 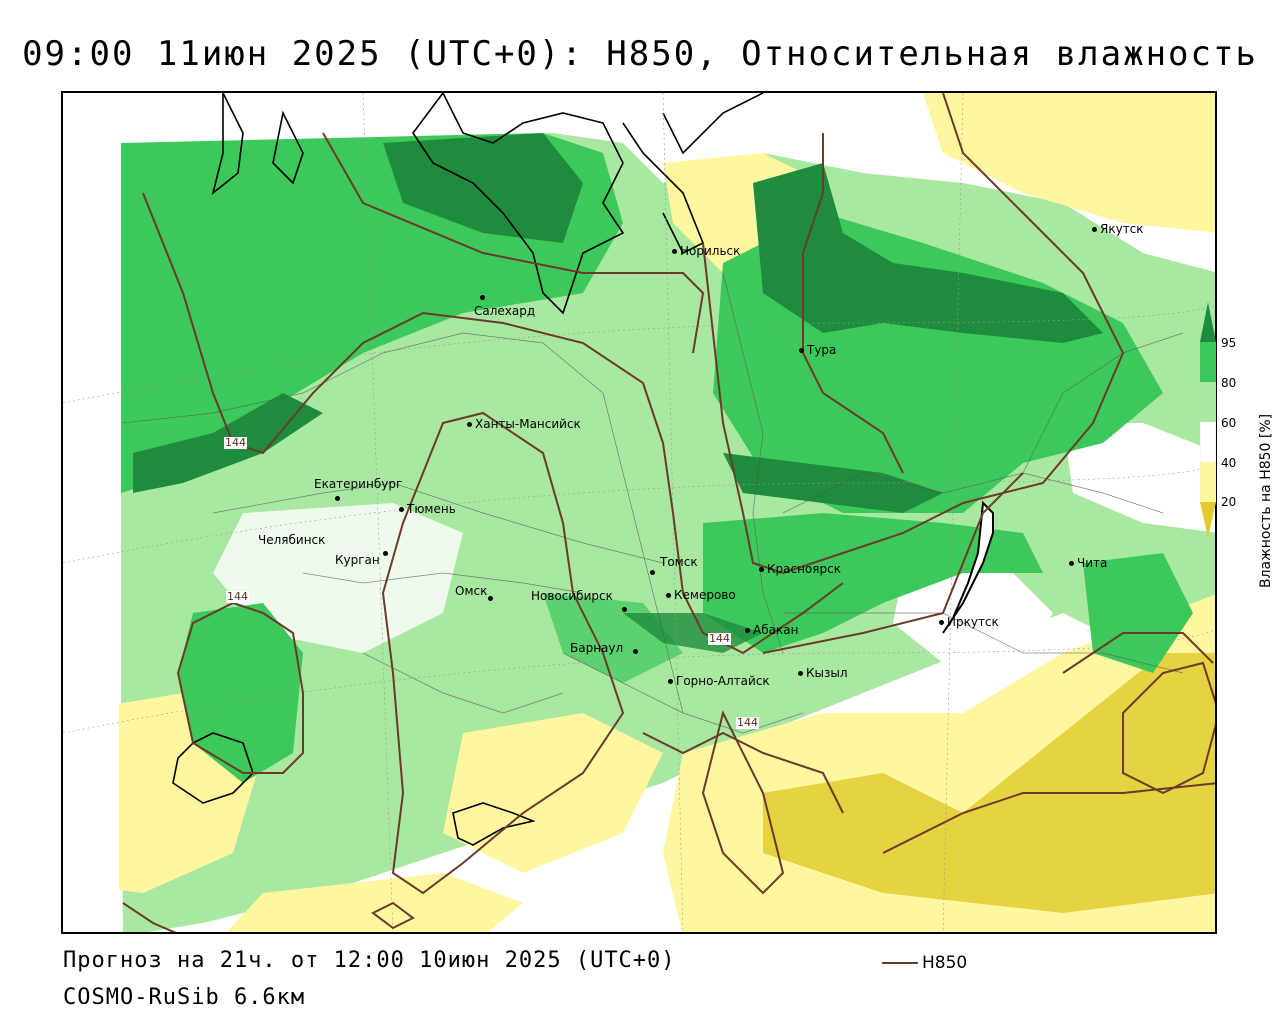 What do you see at coordinates (471, 591) in the screenshot?
I see `city-omsk-label: Омск` at bounding box center [471, 591].